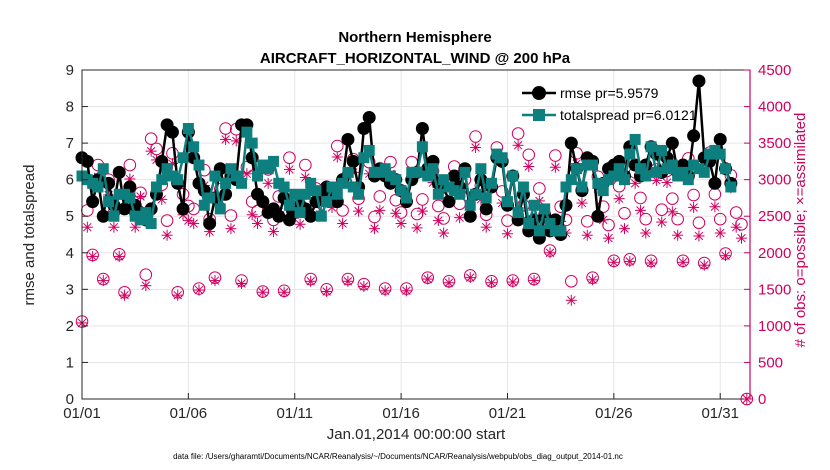 This screenshot has height=470, width=830. I want to click on x-tick-label: 01/01, so click(82, 413).